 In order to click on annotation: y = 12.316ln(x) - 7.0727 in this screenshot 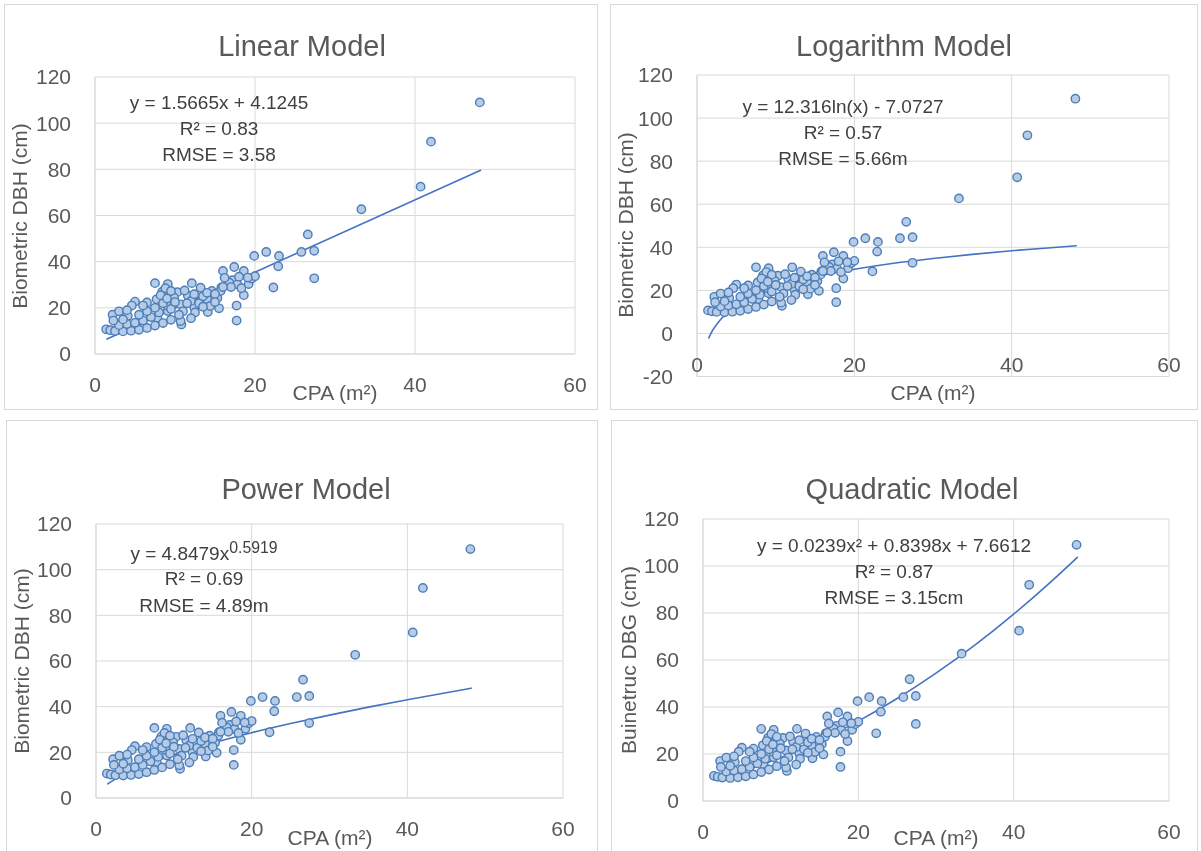, I will do `click(843, 106)`.